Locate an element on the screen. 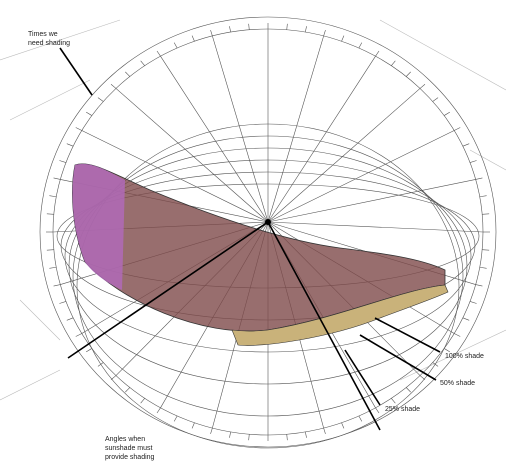 The image size is (506, 476). annotation: Angles when is located at coordinates (125, 439).